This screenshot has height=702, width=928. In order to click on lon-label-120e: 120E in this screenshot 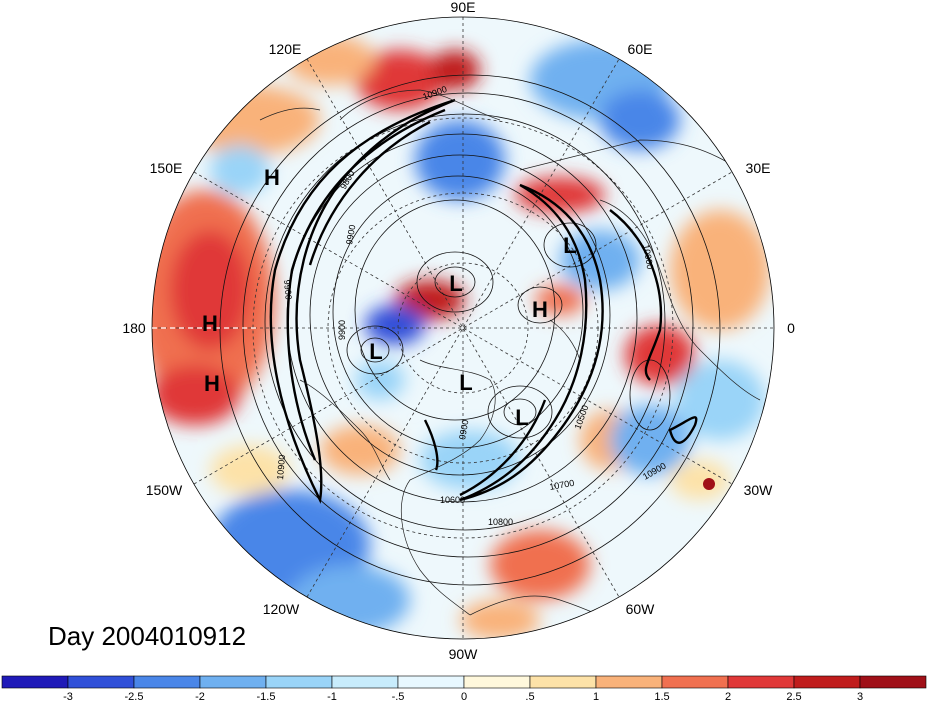, I will do `click(285, 49)`.